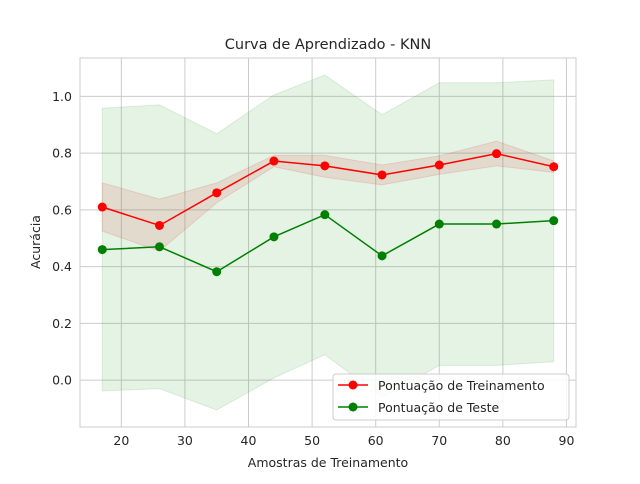 Image resolution: width=640 pixels, height=484 pixels. Describe the element at coordinates (62, 266) in the screenshot. I see `y-tick-label: 0.4` at that location.